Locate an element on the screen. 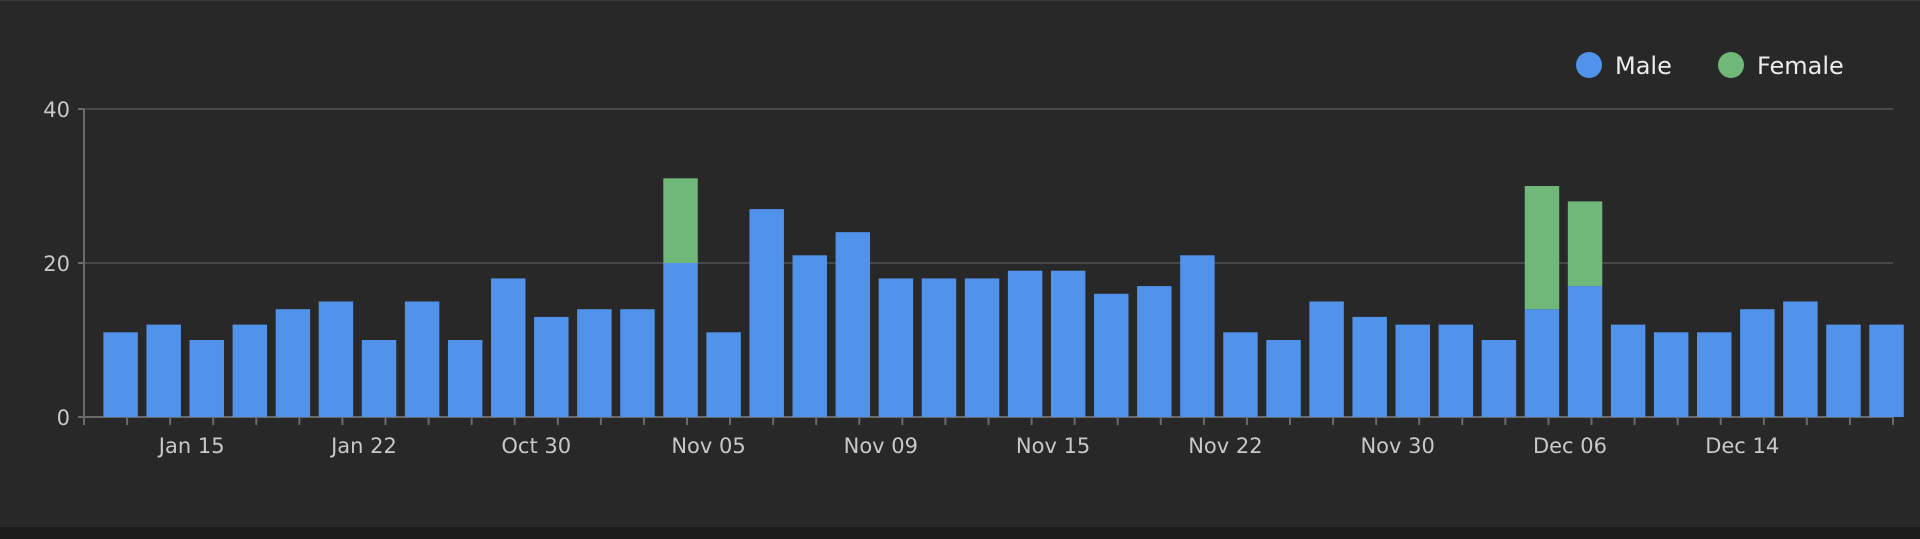 Image resolution: width=1920 pixels, height=539 pixels. x-tick-label: Dec 14 is located at coordinates (1742, 446).